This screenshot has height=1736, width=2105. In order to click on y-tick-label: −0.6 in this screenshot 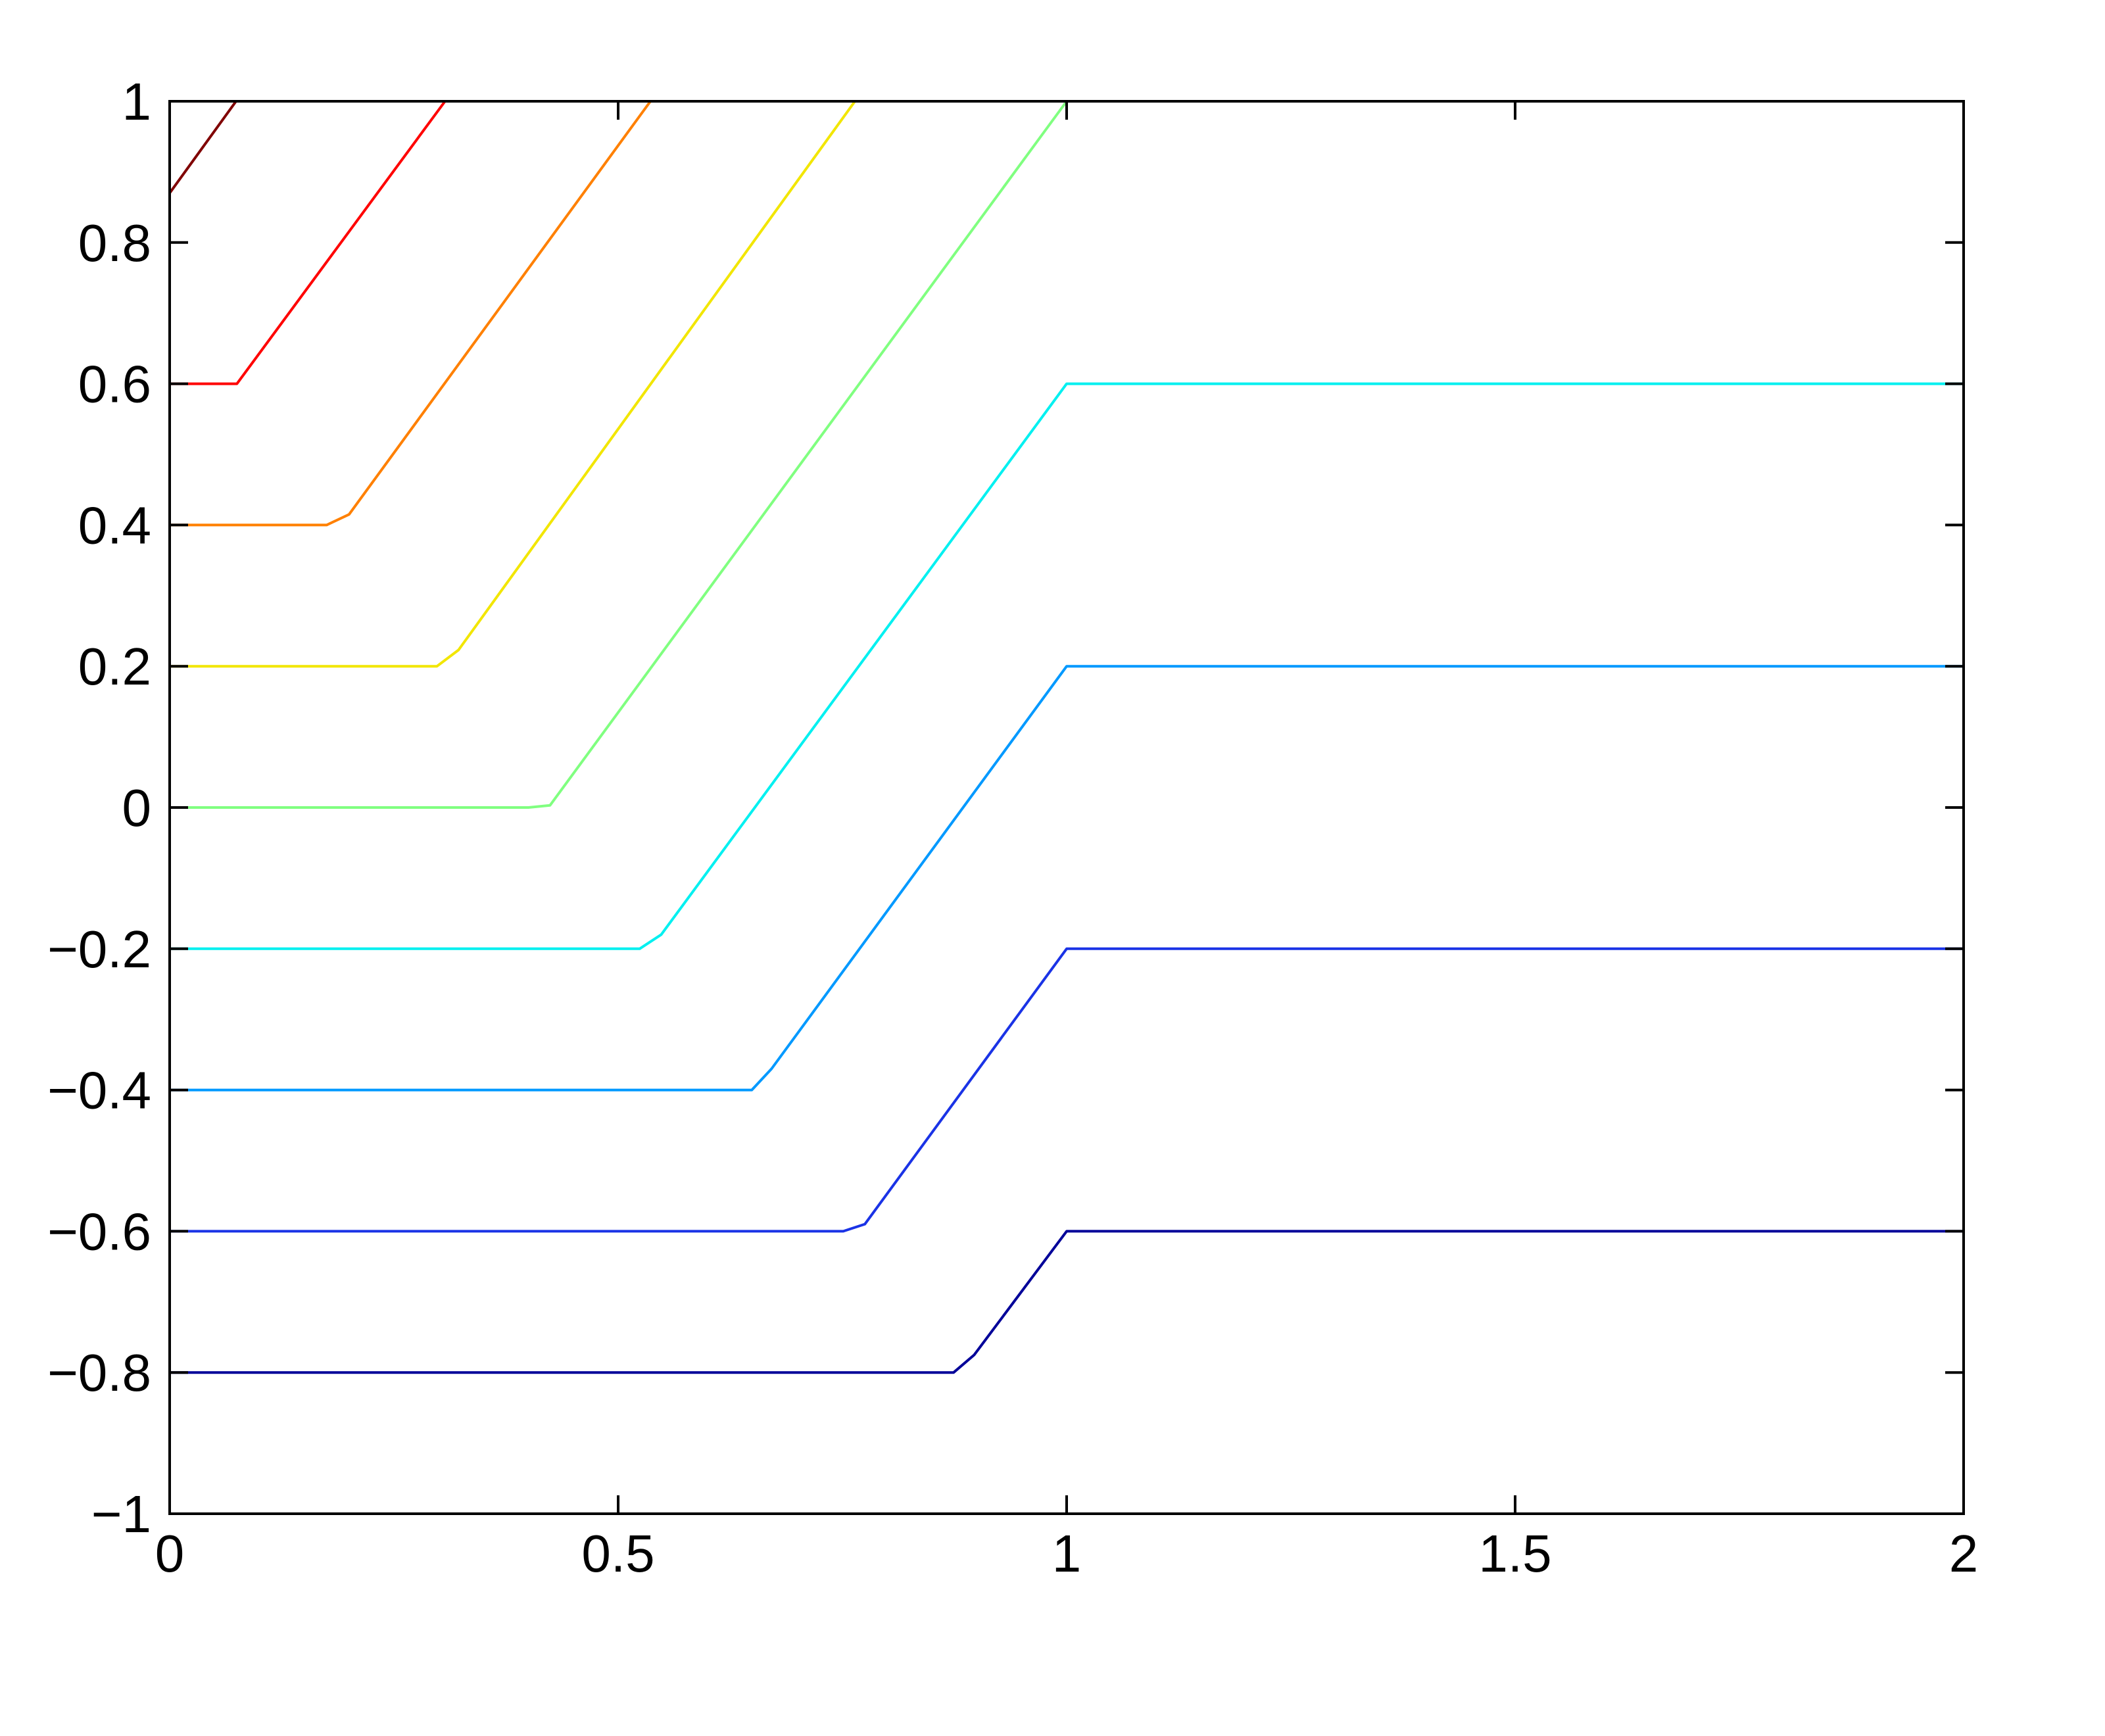, I will do `click(99, 1231)`.